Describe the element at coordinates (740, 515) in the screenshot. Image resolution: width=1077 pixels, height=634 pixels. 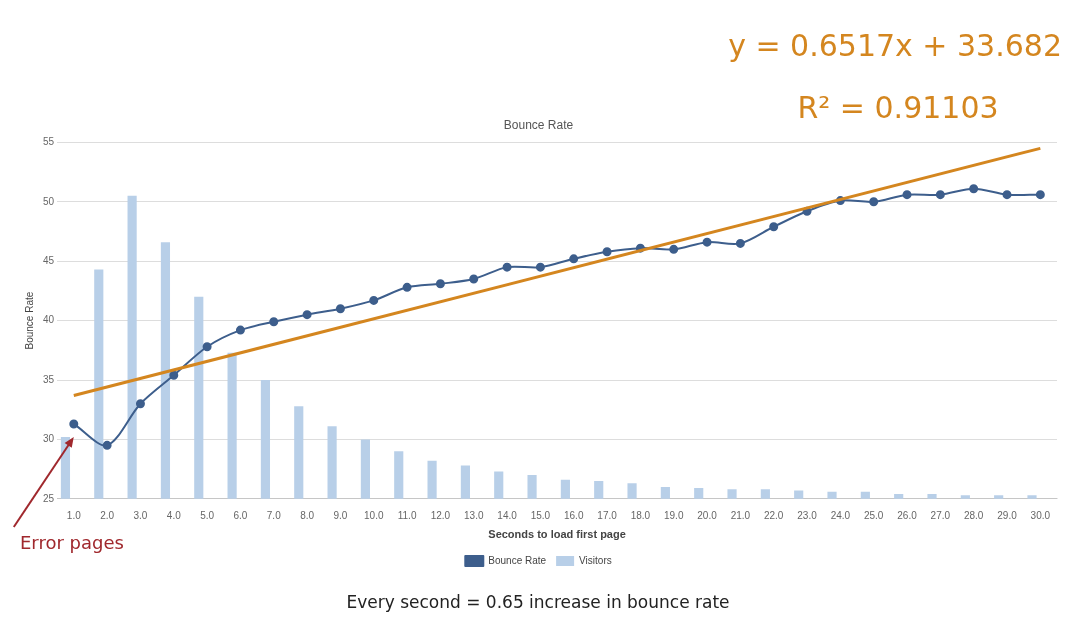
I see `x-tick-label: 21.0` at that location.